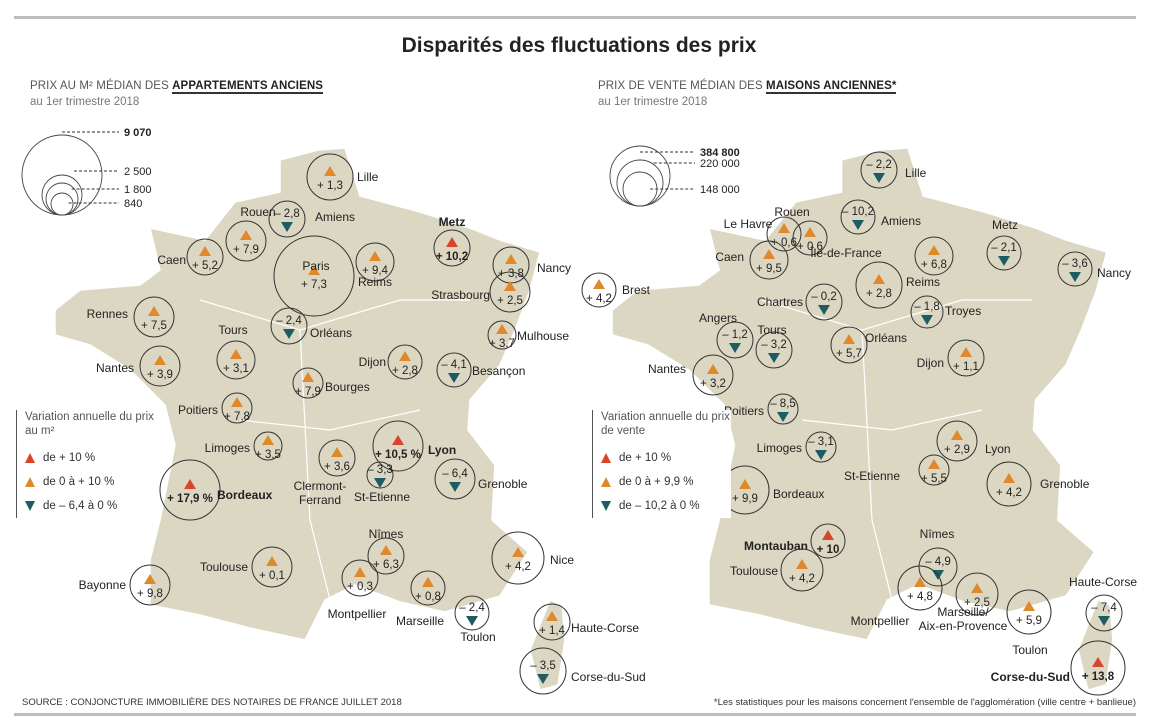  I want to click on city-name: Poitiers, so click(744, 411).